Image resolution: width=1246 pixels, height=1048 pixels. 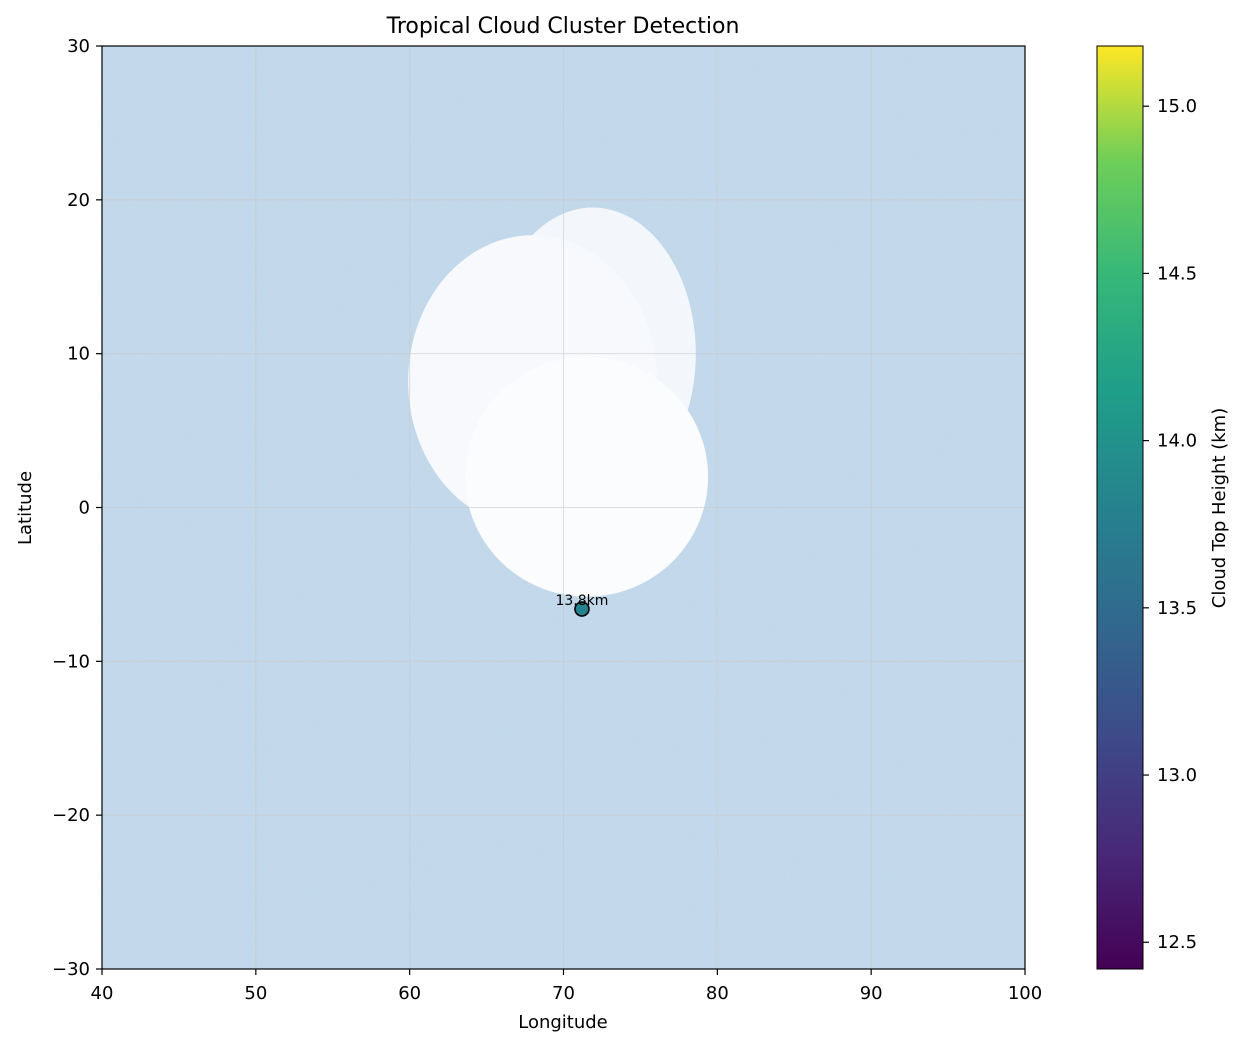 I want to click on colorbar-tick-label: 12.5, so click(x=1177, y=942).